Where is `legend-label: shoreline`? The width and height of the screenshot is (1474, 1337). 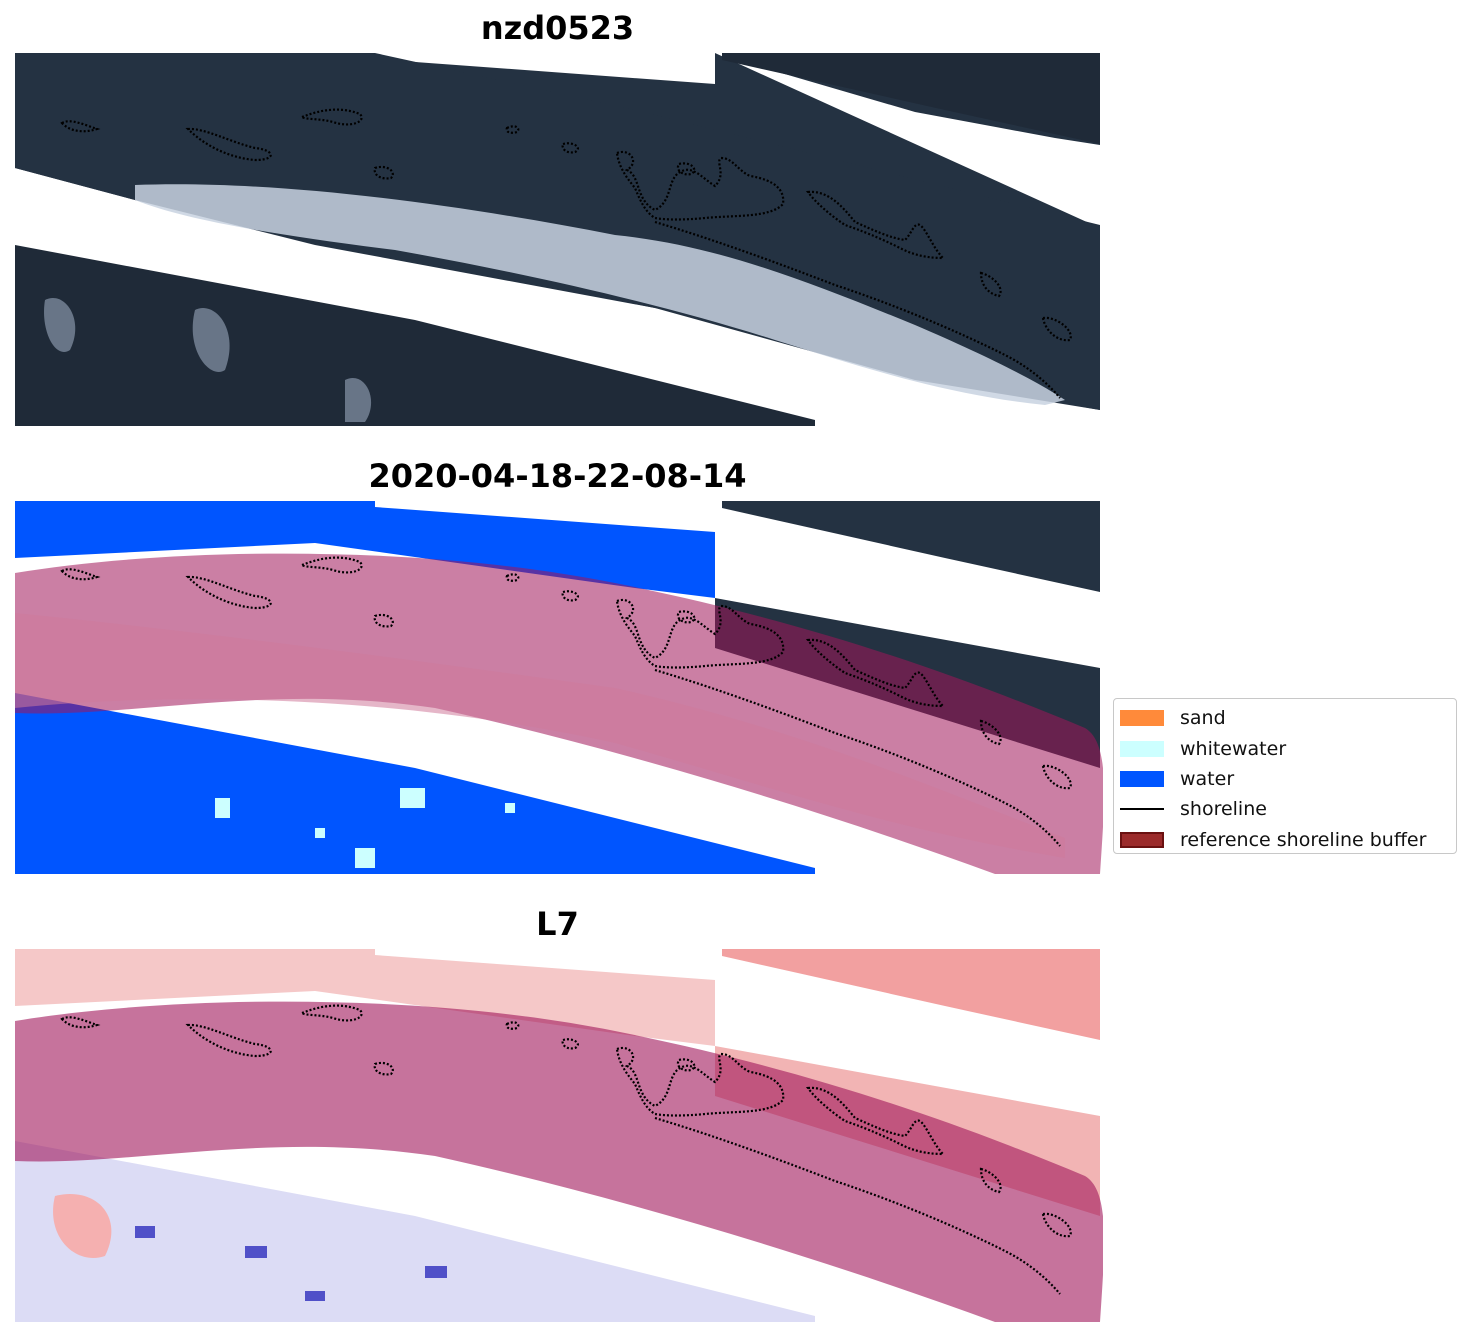 legend-label: shoreline is located at coordinates (1223, 809).